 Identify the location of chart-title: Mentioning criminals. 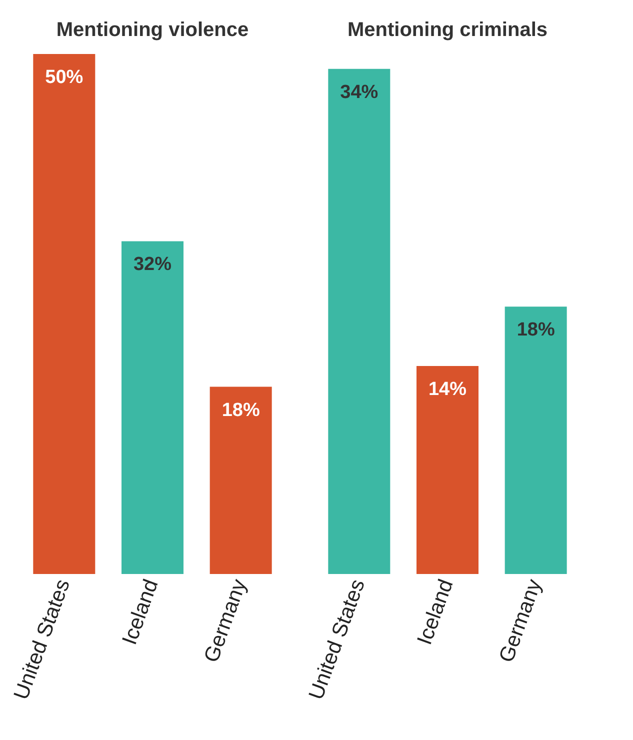
(447, 30).